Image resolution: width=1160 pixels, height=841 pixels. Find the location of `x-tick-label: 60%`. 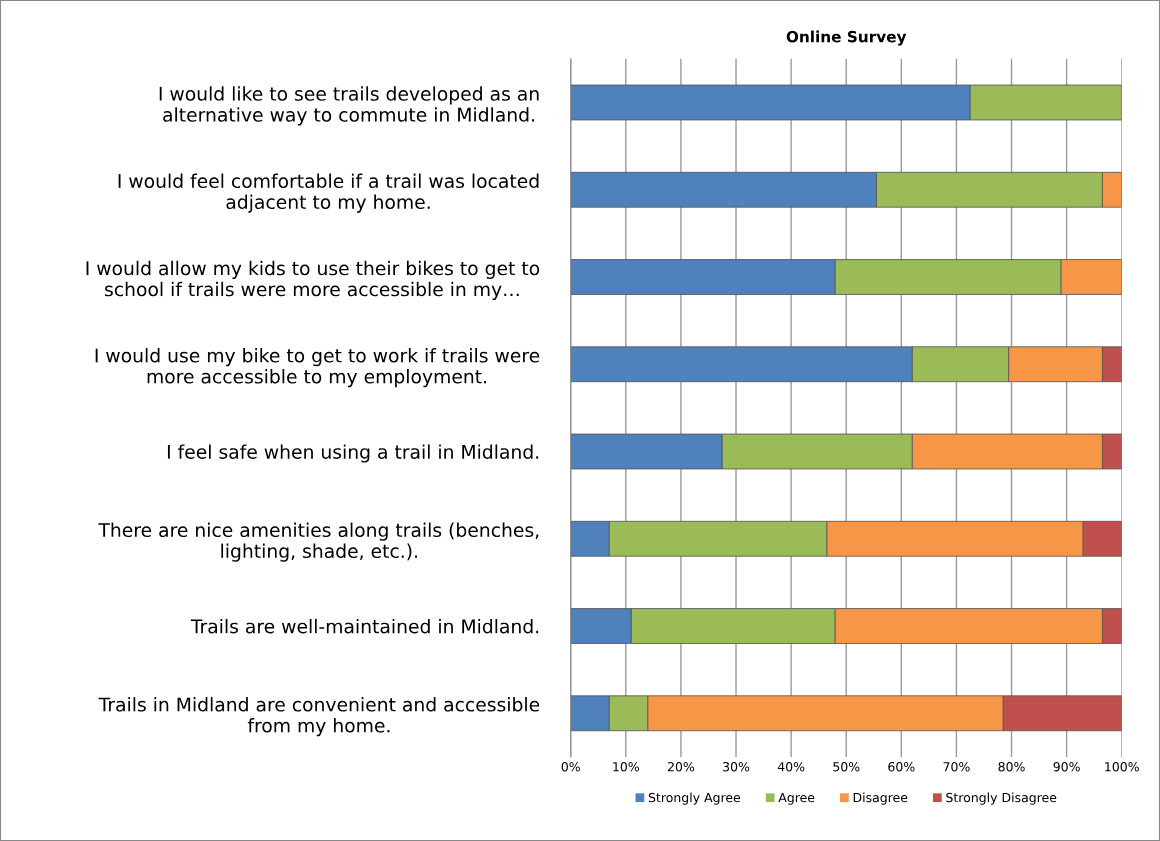

x-tick-label: 60% is located at coordinates (901, 766).